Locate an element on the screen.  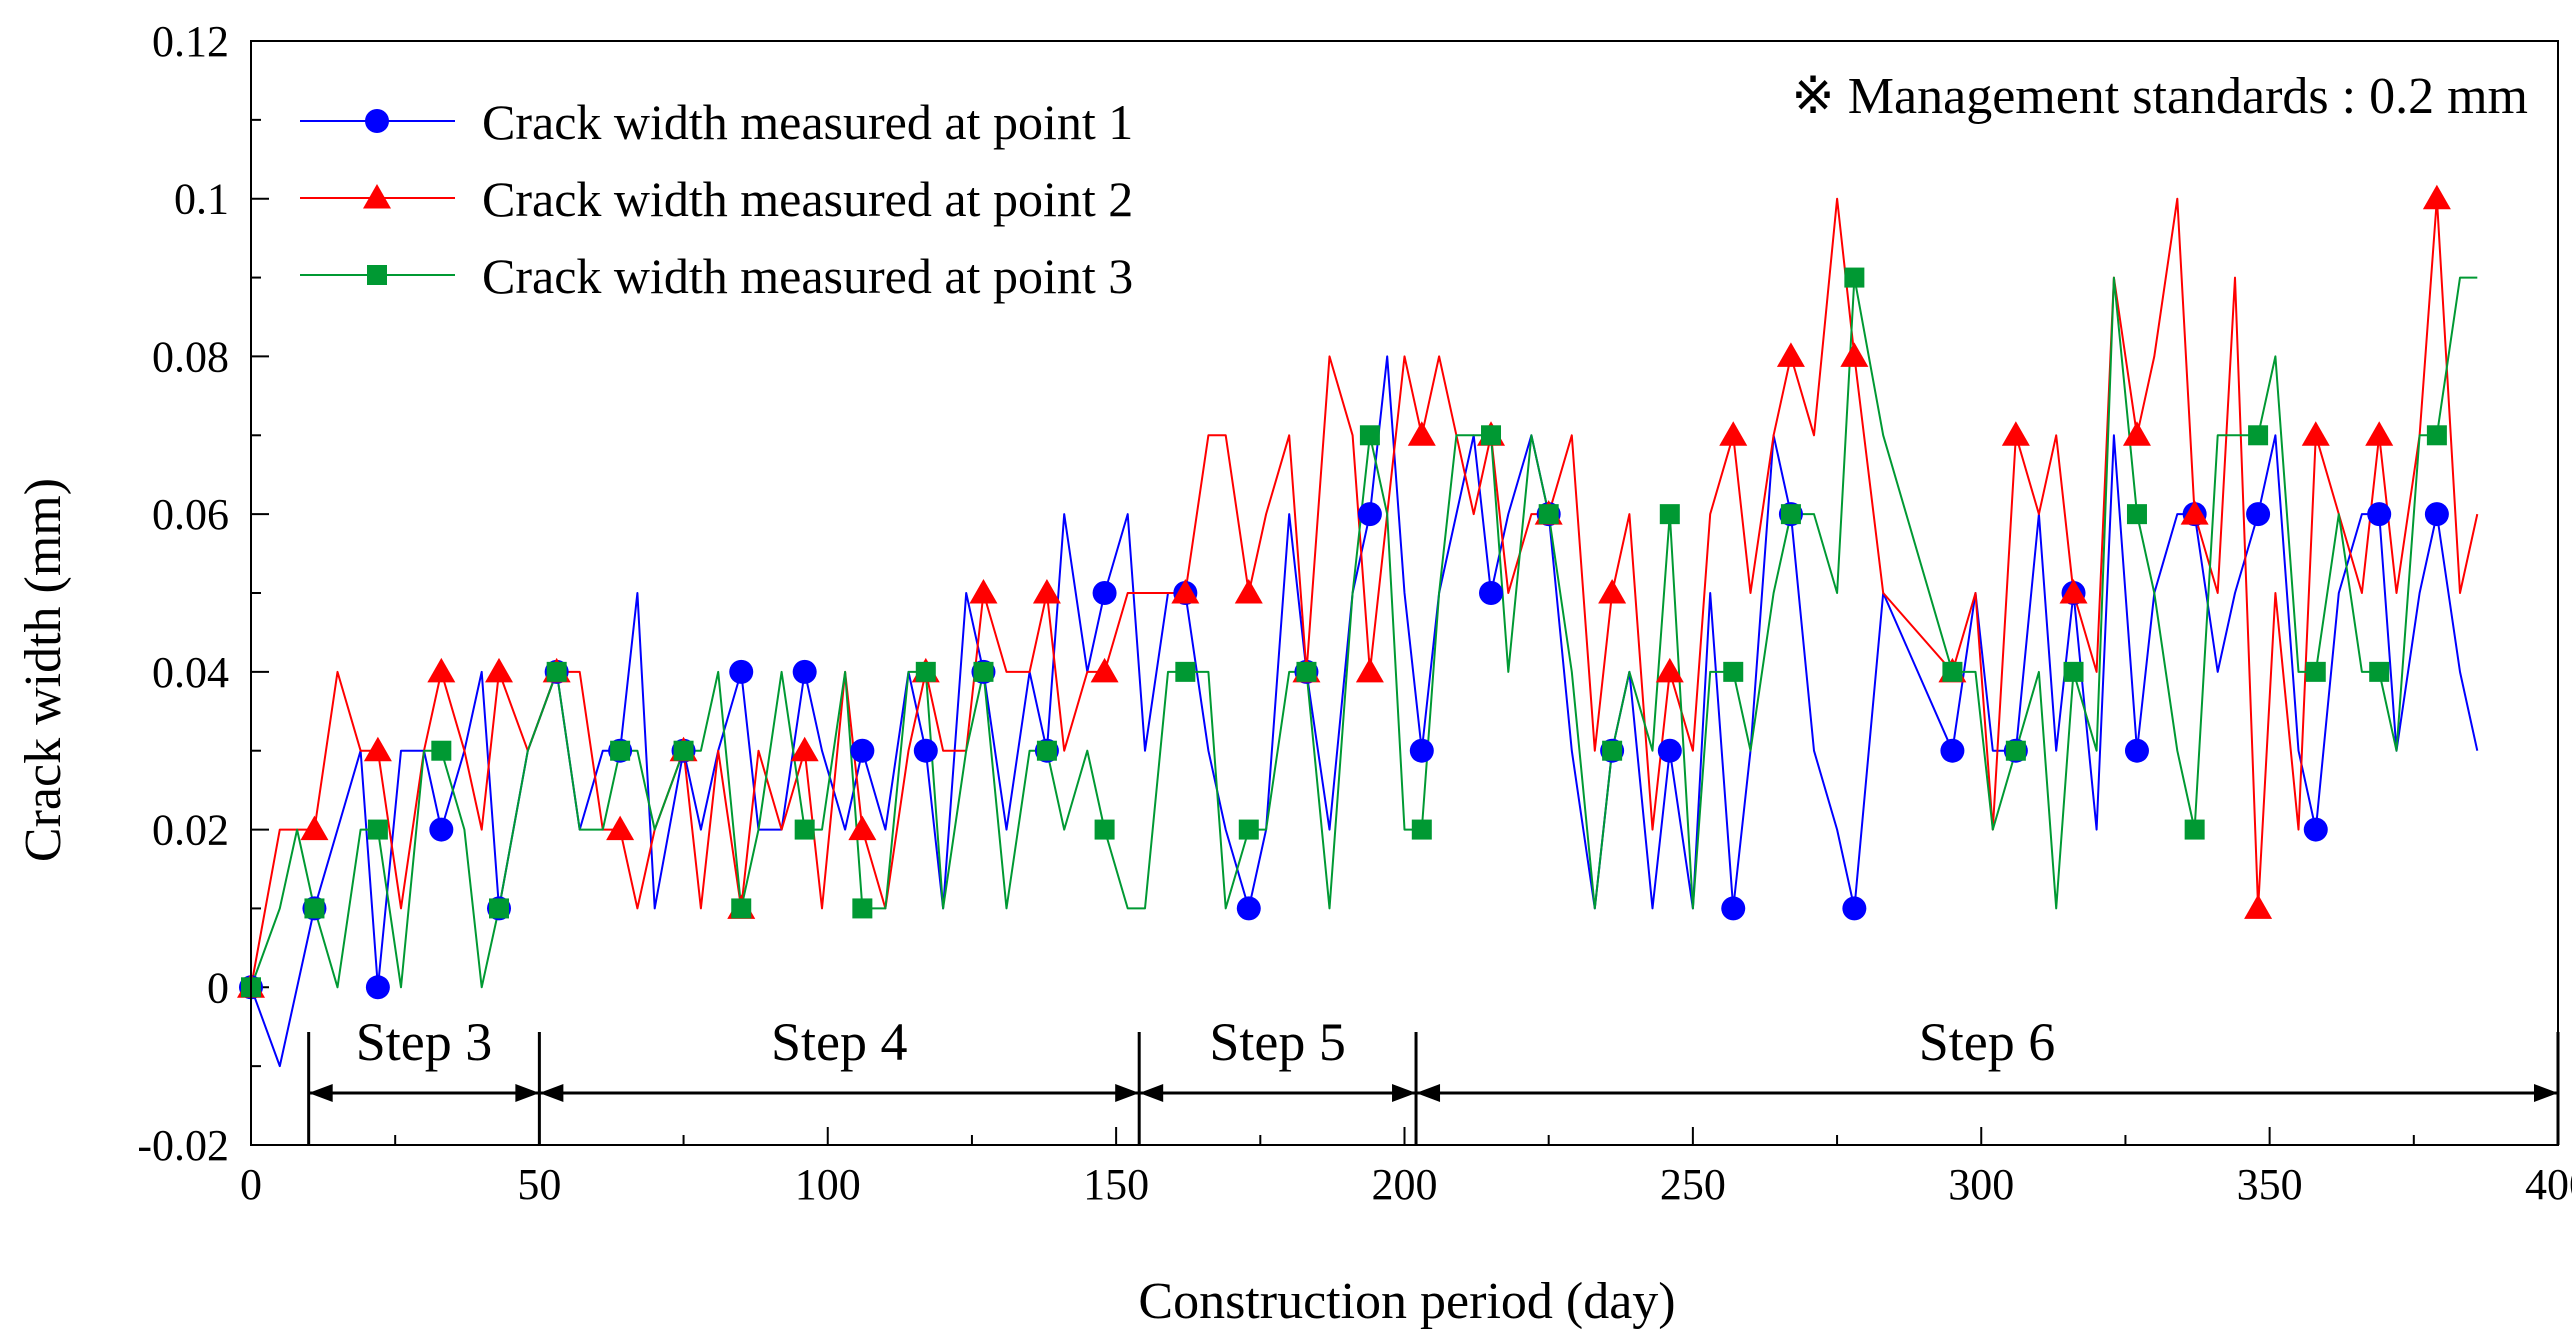
x-tick-label: 400 is located at coordinates (2548, 1184).